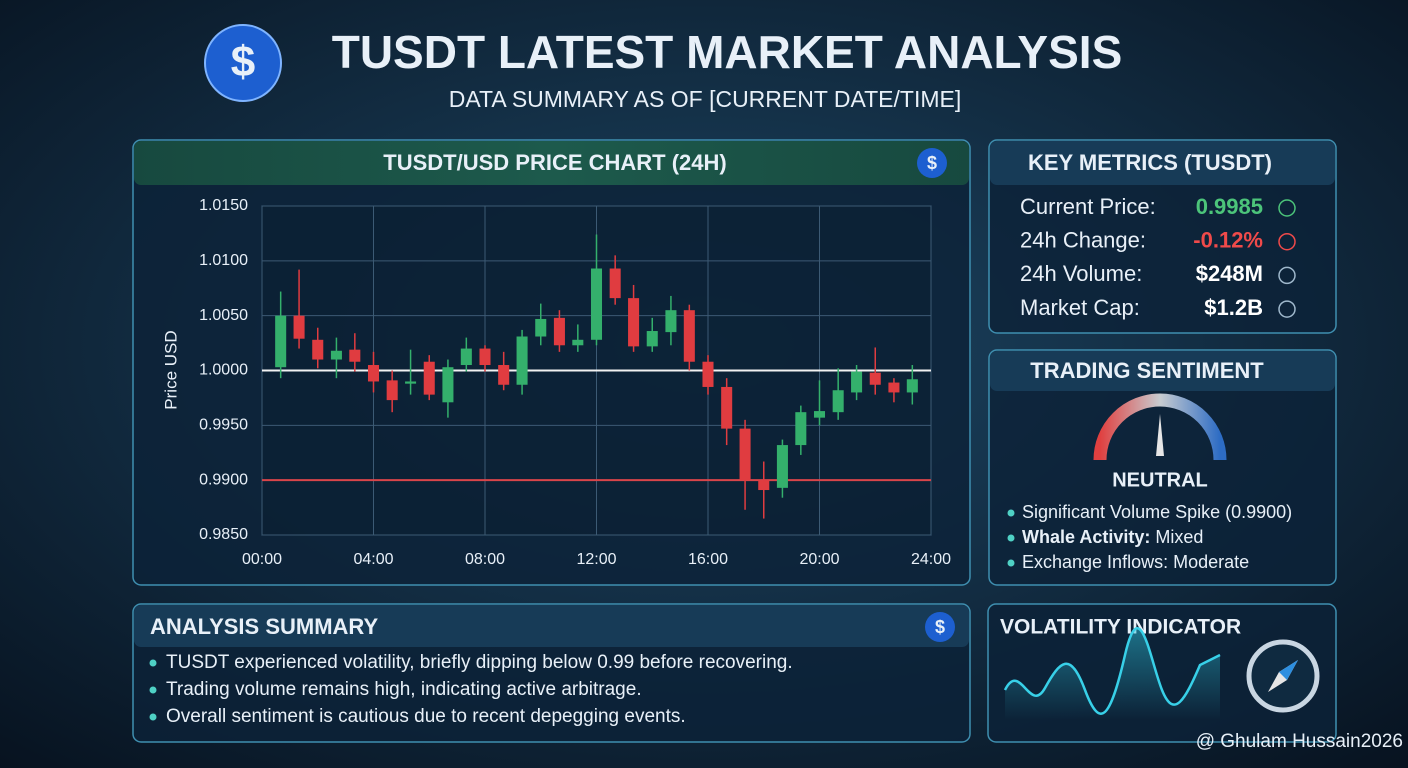 Image resolution: width=1408 pixels, height=768 pixels. Describe the element at coordinates (1299, 741) in the screenshot. I see `watermark: @ Ghulam Hussain2026` at that location.